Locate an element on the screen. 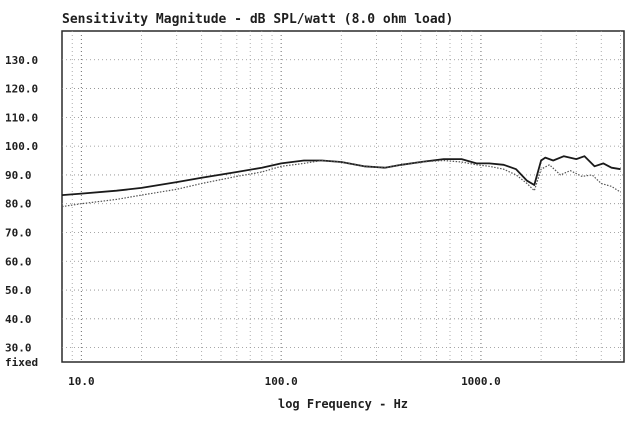 The height and width of the screenshot is (421, 640). y-tick-label: 50.0 is located at coordinates (18, 290).